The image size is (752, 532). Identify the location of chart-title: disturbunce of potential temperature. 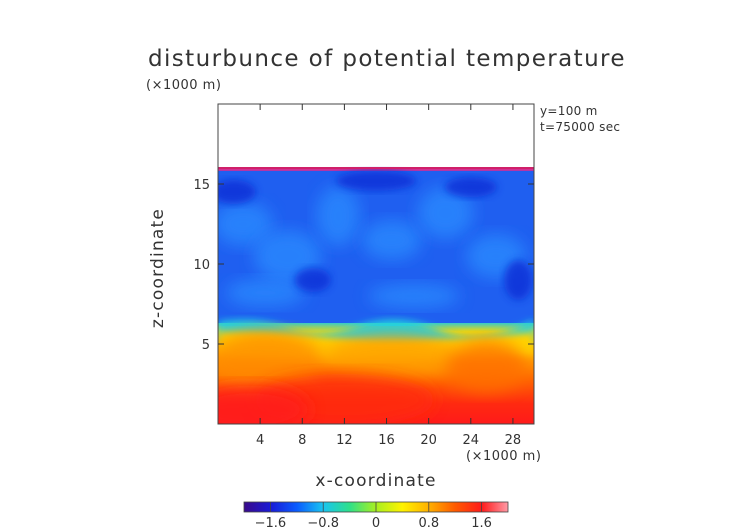
(387, 59).